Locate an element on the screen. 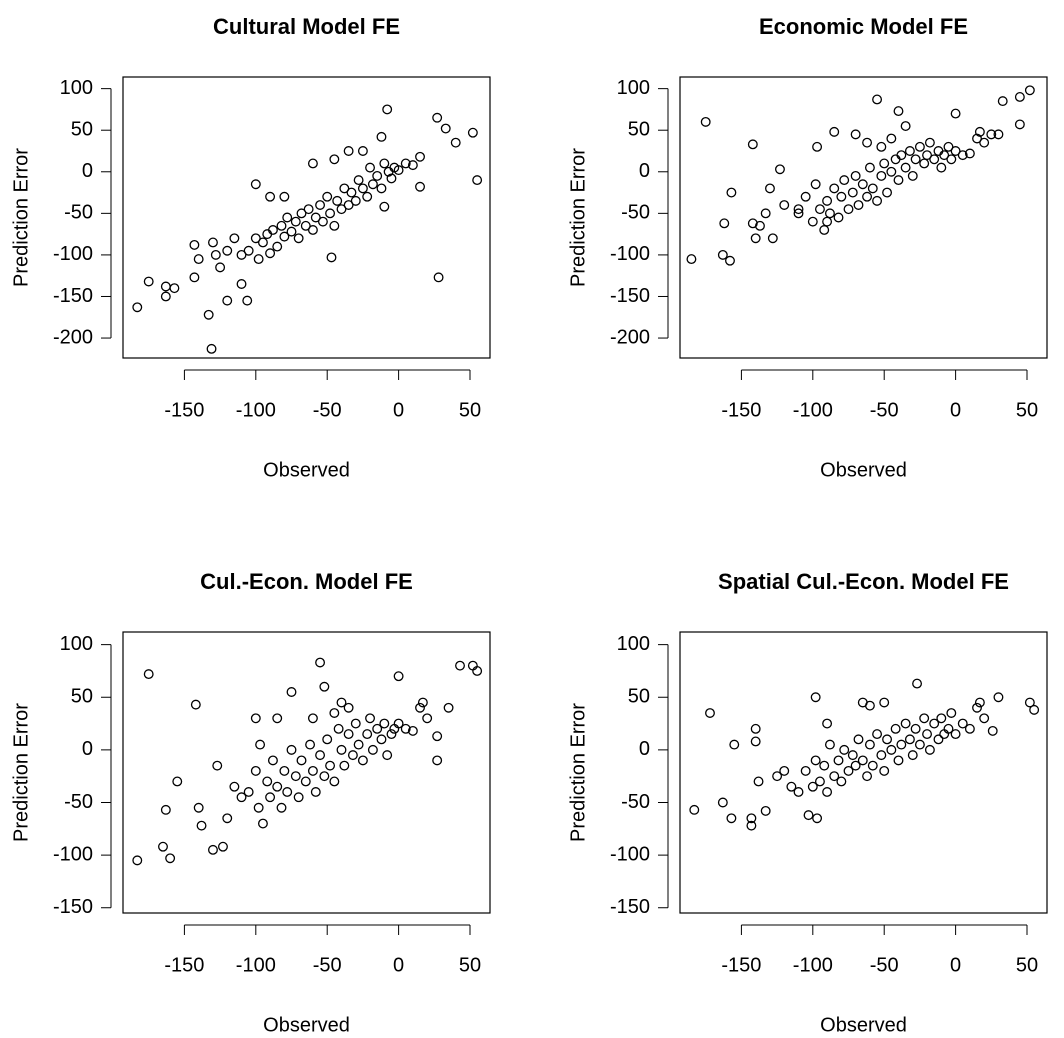 This screenshot has width=1064, height=1038. x-tick-label: -100 is located at coordinates (813, 410).